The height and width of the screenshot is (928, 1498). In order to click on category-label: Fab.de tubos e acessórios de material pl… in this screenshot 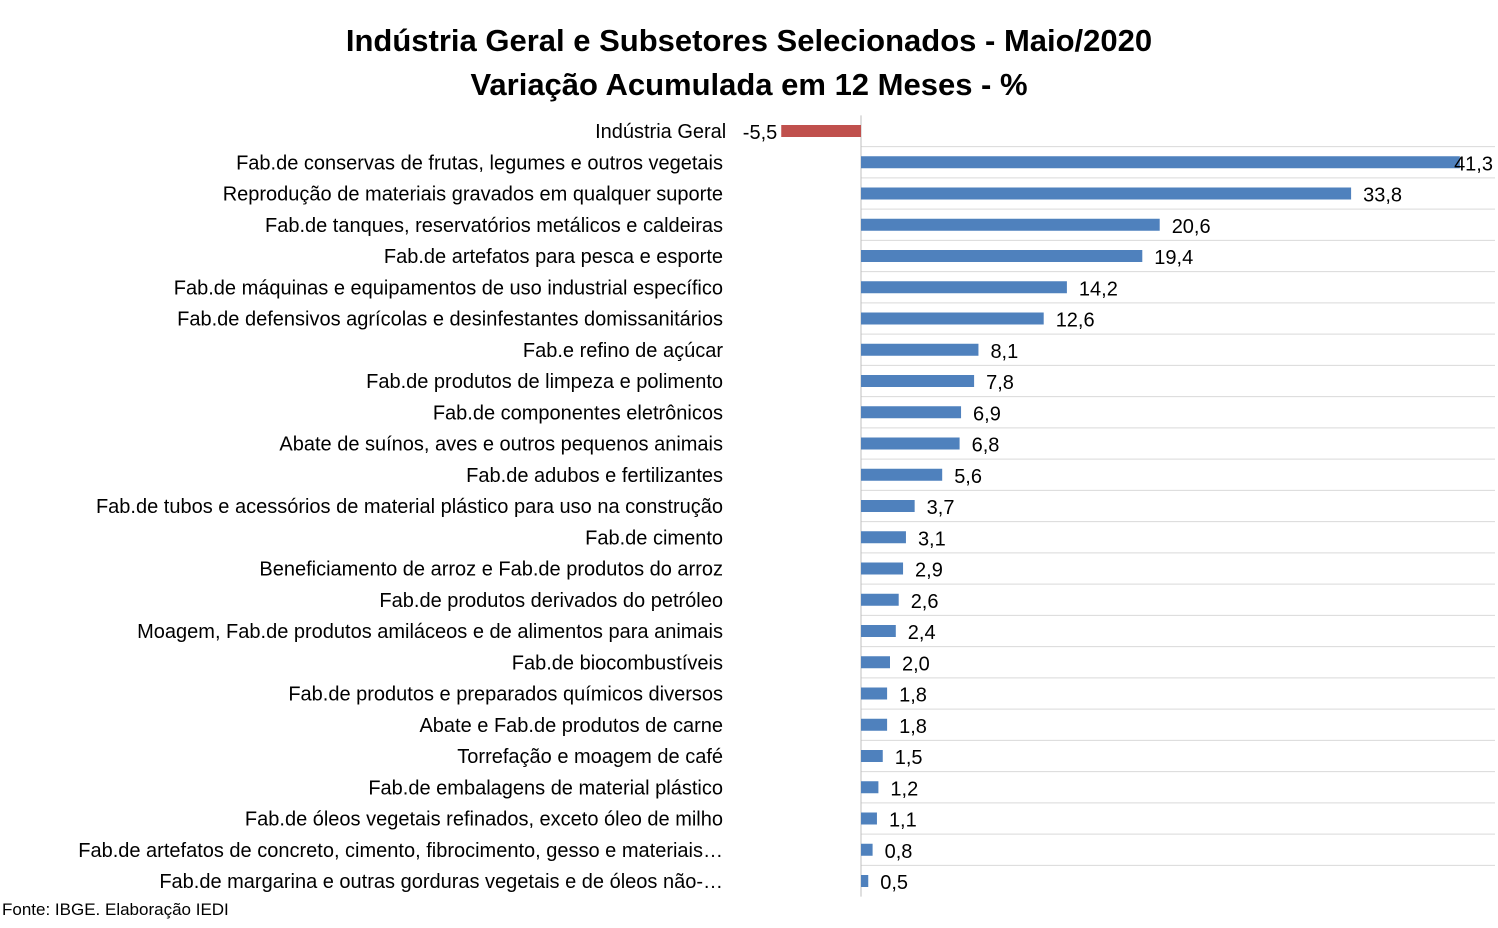, I will do `click(409, 507)`.